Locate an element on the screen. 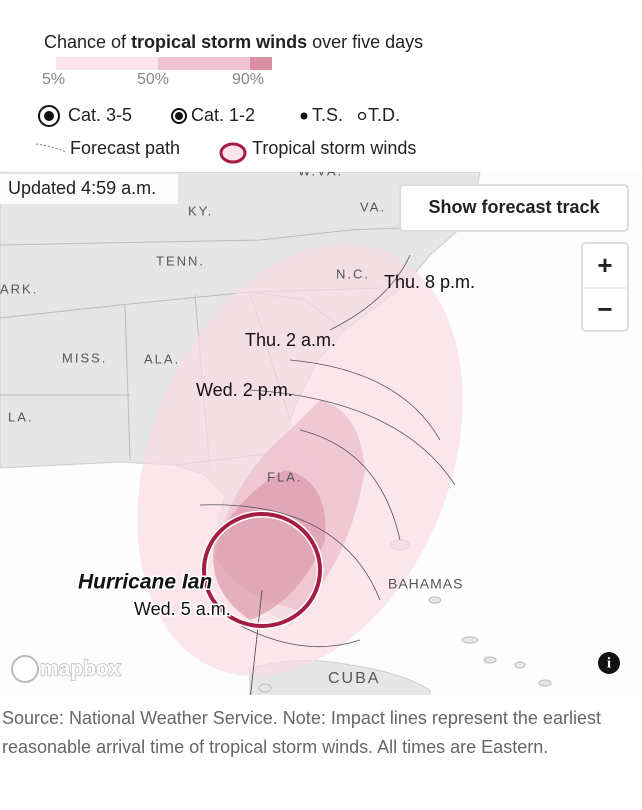  place-label: CUBA is located at coordinates (354, 678).